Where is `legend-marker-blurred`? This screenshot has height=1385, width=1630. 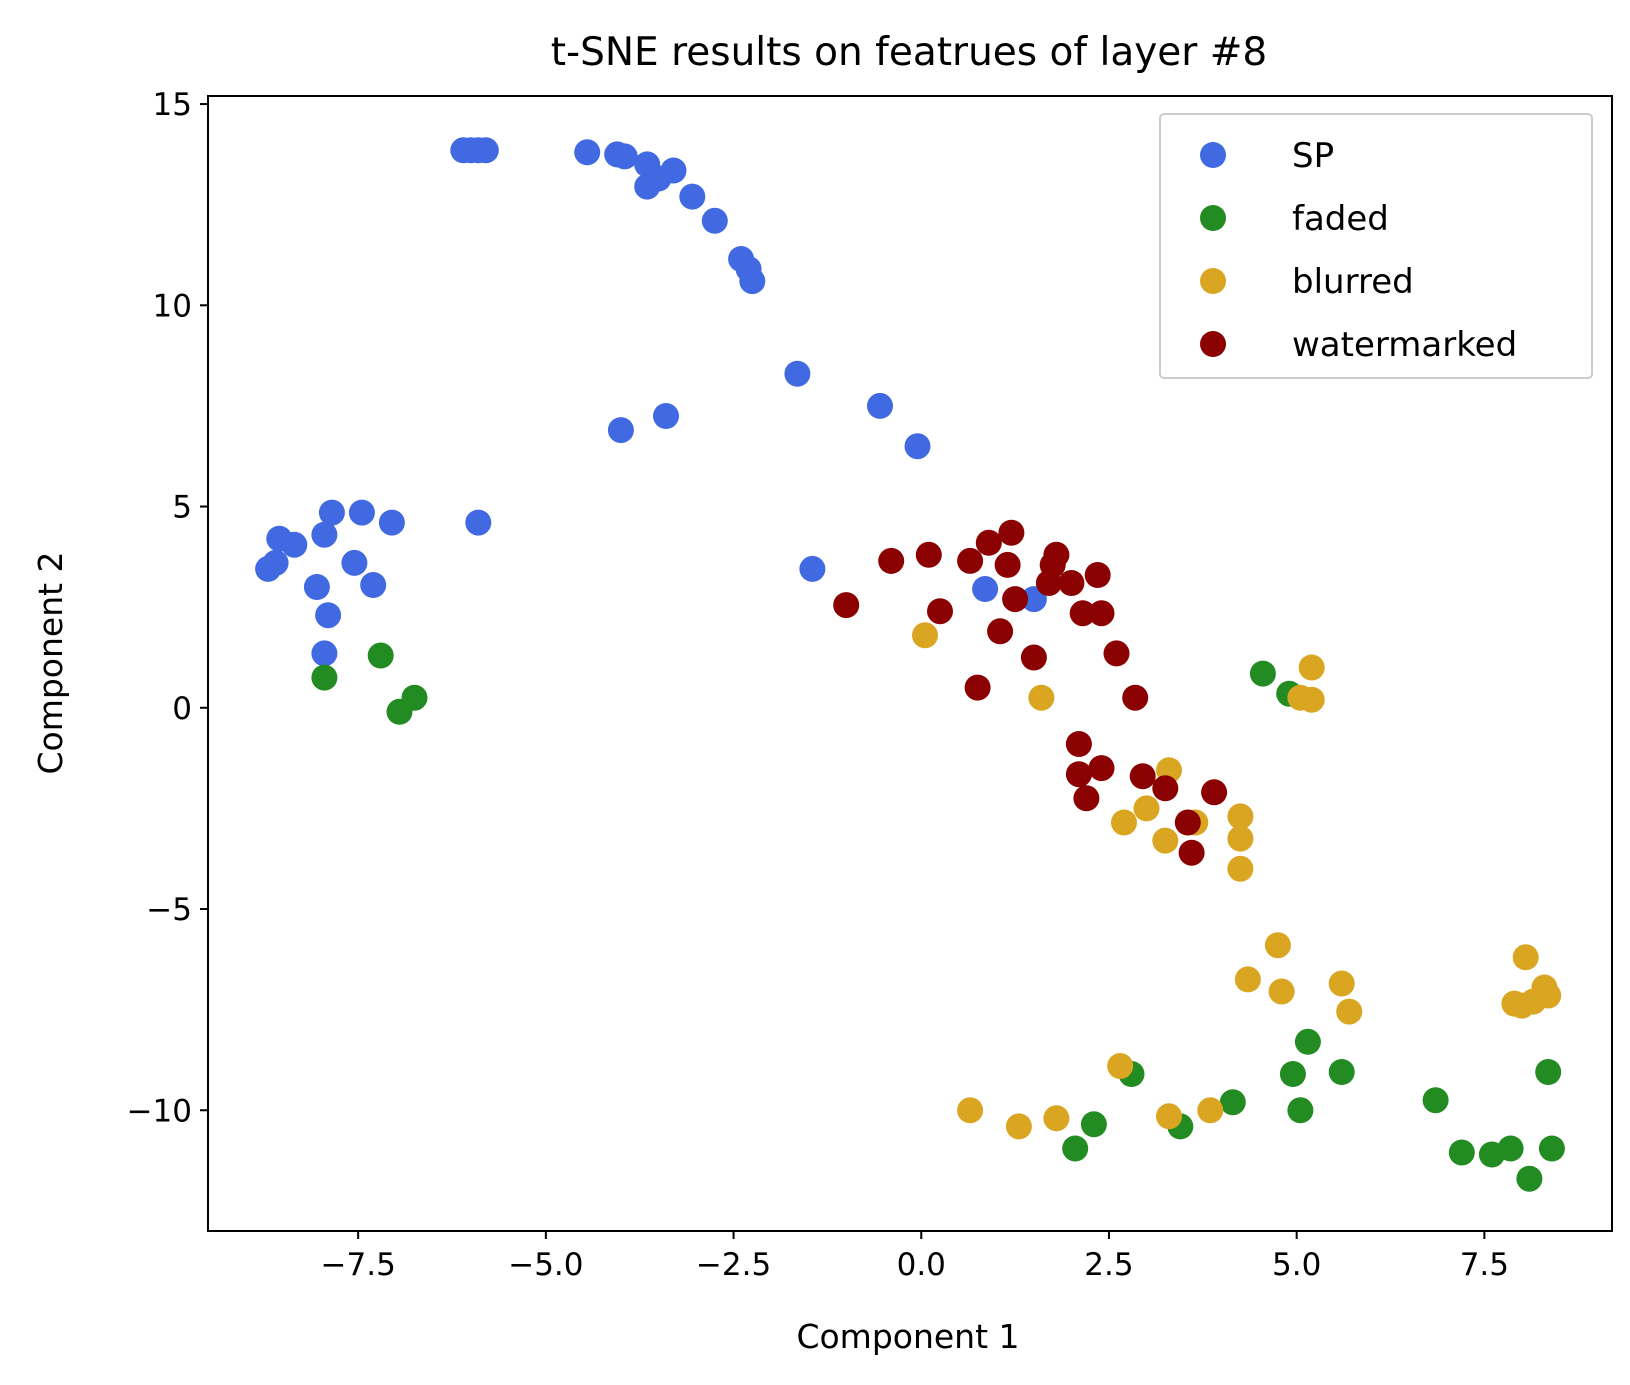
legend-marker-blurred is located at coordinates (1213, 281).